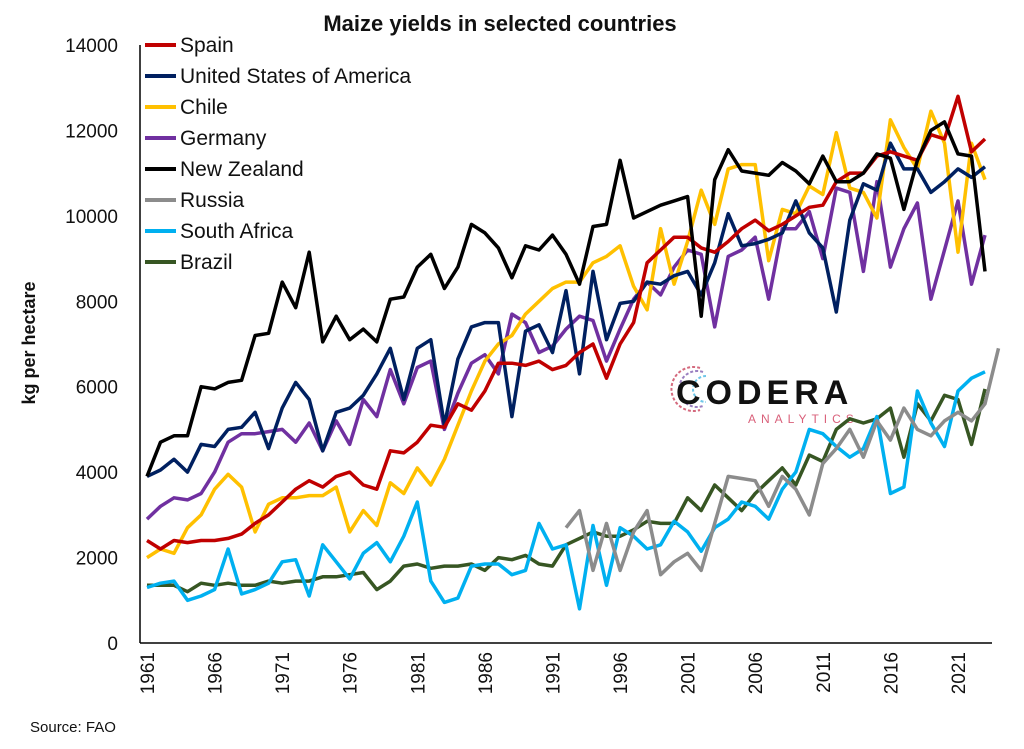 The width and height of the screenshot is (1024, 749). What do you see at coordinates (418, 673) in the screenshot?
I see `x-tick-label: 1981` at bounding box center [418, 673].